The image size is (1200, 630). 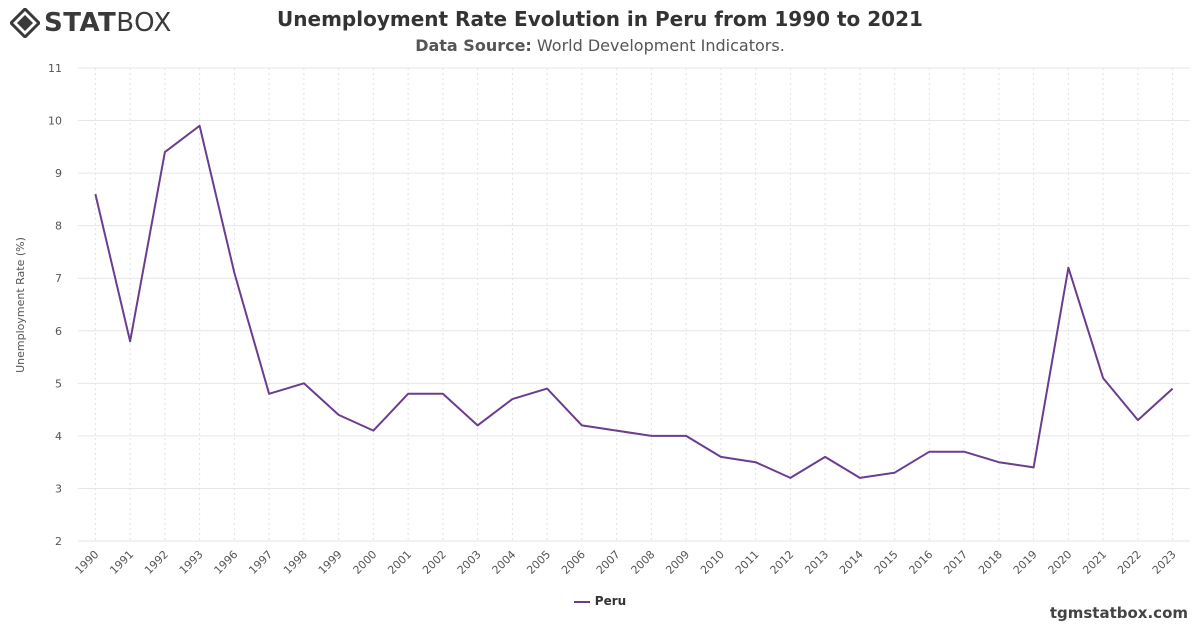 What do you see at coordinates (1094, 562) in the screenshot?
I see `x-tick-label: 2021` at bounding box center [1094, 562].